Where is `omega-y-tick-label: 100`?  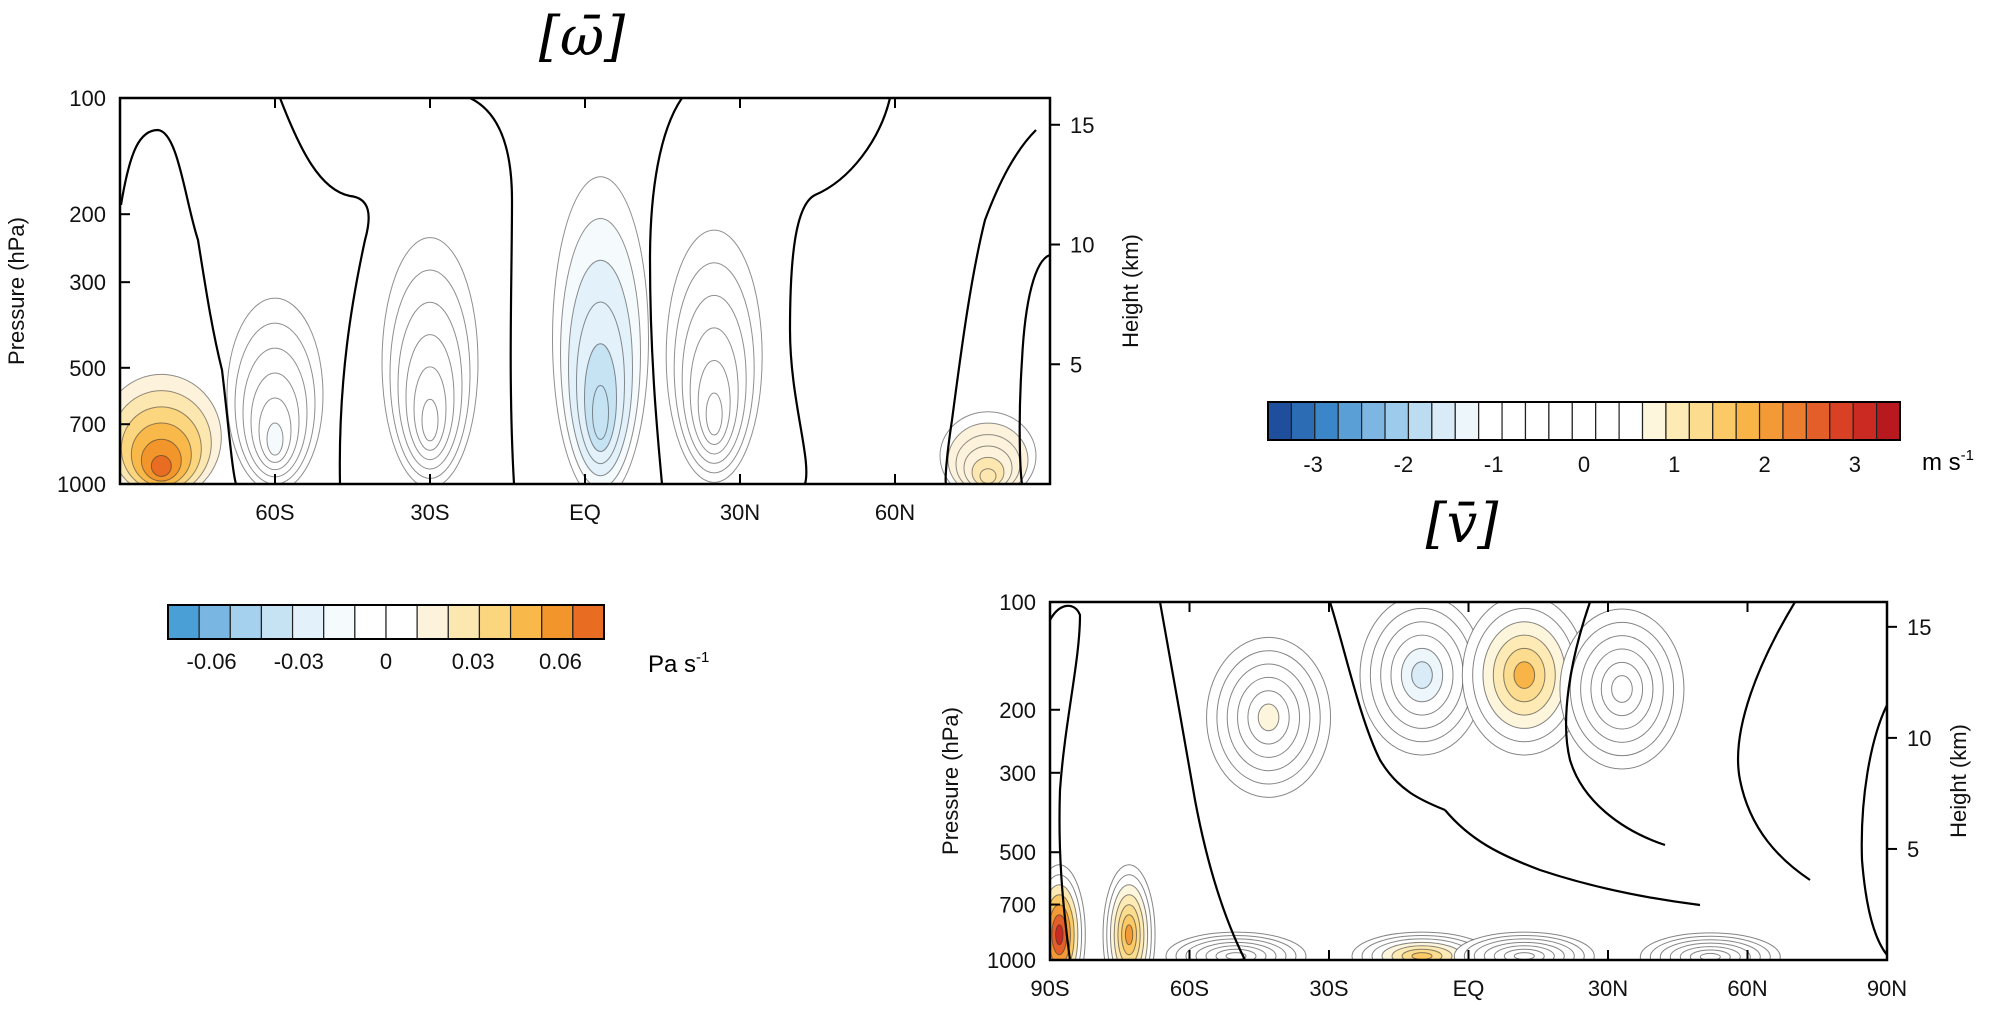
omega-y-tick-label: 100 is located at coordinates (87, 98).